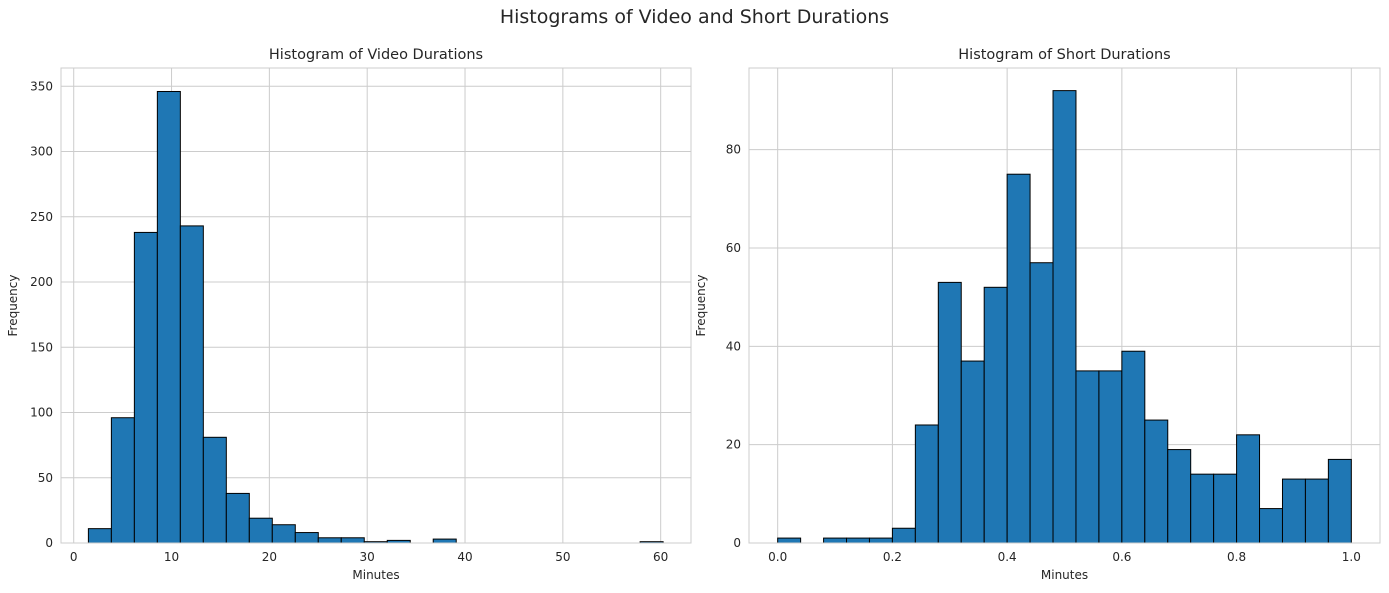 Image resolution: width=1389 pixels, height=593 pixels. What do you see at coordinates (1064, 55) in the screenshot?
I see `chart-title: Histogram of Short Durations` at bounding box center [1064, 55].